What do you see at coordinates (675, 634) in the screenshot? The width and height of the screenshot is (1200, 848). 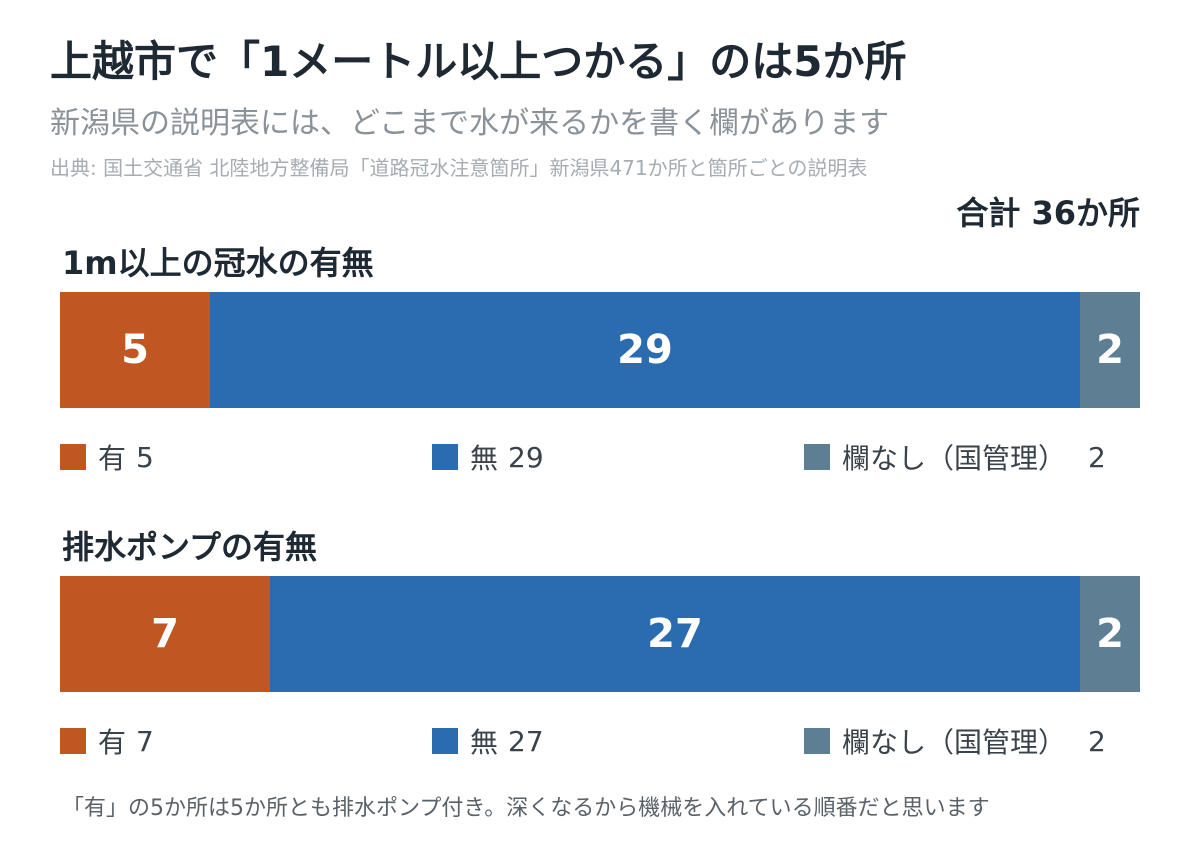 I see `bar-segment-no: 27` at bounding box center [675, 634].